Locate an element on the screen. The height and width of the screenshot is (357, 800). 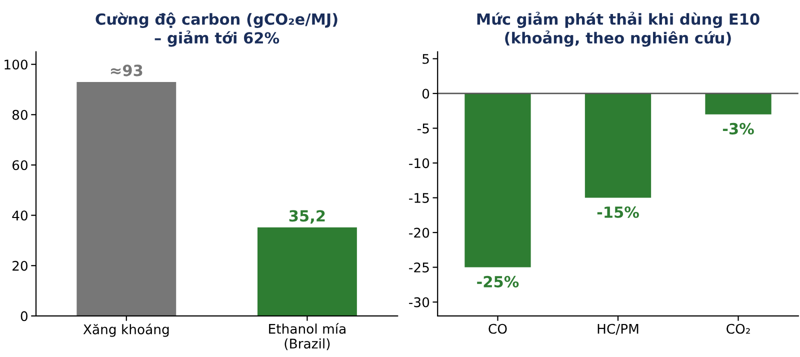
y-tick-label: 80 is located at coordinates (20, 115).